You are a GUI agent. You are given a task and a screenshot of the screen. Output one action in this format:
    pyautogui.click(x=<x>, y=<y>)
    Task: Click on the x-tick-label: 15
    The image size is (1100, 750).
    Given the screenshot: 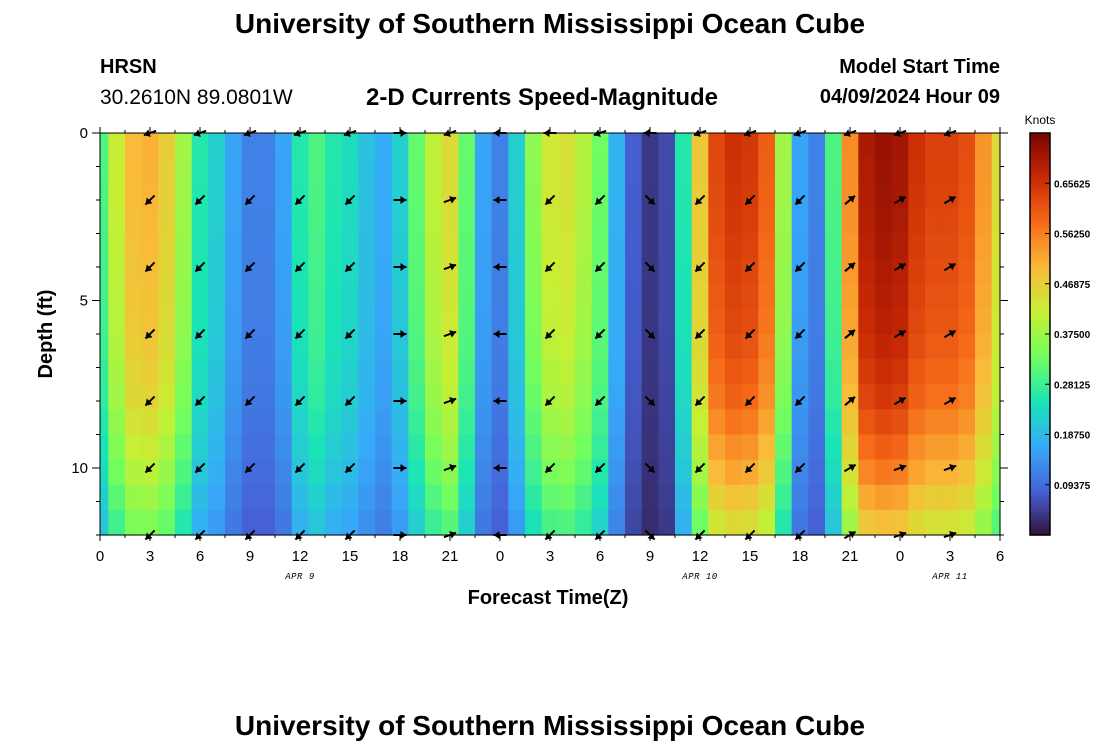 What is the action you would take?
    pyautogui.click(x=750, y=556)
    